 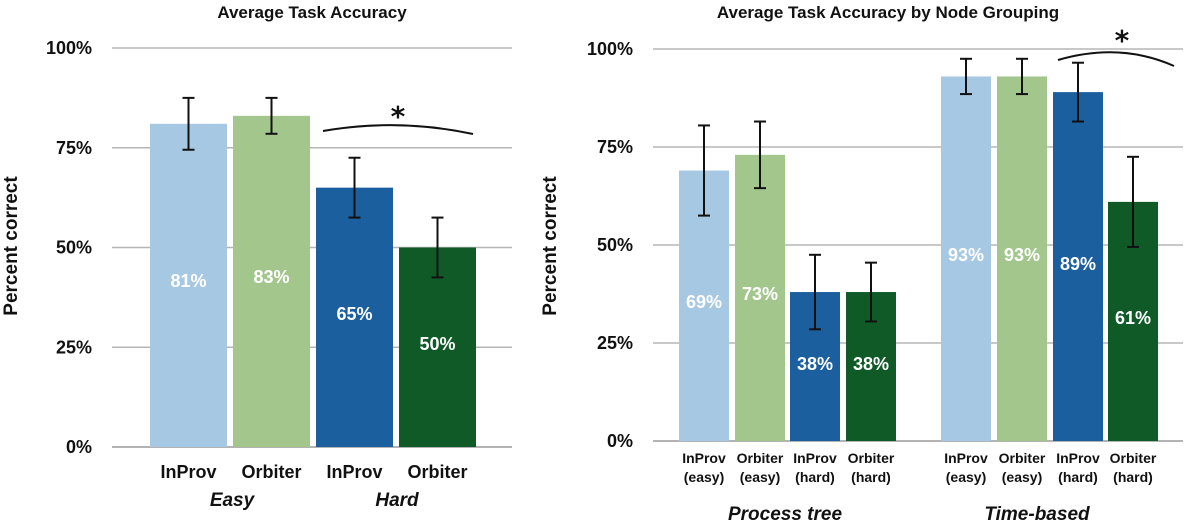 What do you see at coordinates (888, 12) in the screenshot?
I see `chart-title: Average Task Accuracy by Node Grouping` at bounding box center [888, 12].